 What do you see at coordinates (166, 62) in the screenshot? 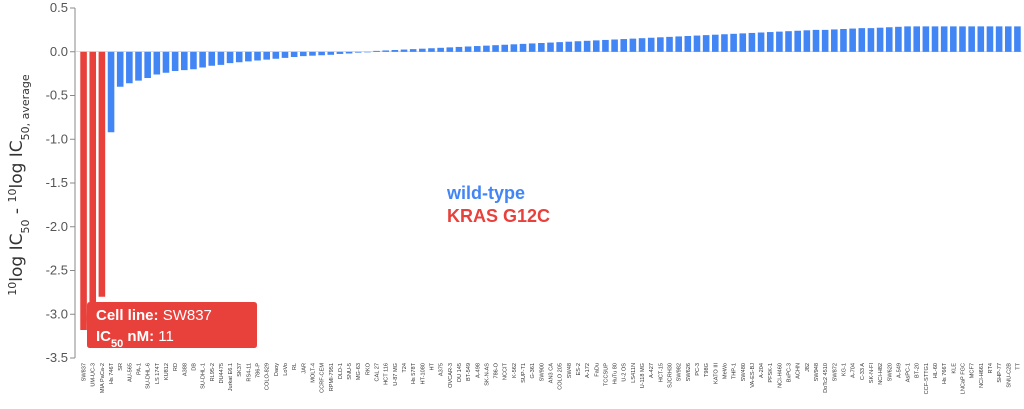
I see `bar-ku812` at bounding box center [166, 62].